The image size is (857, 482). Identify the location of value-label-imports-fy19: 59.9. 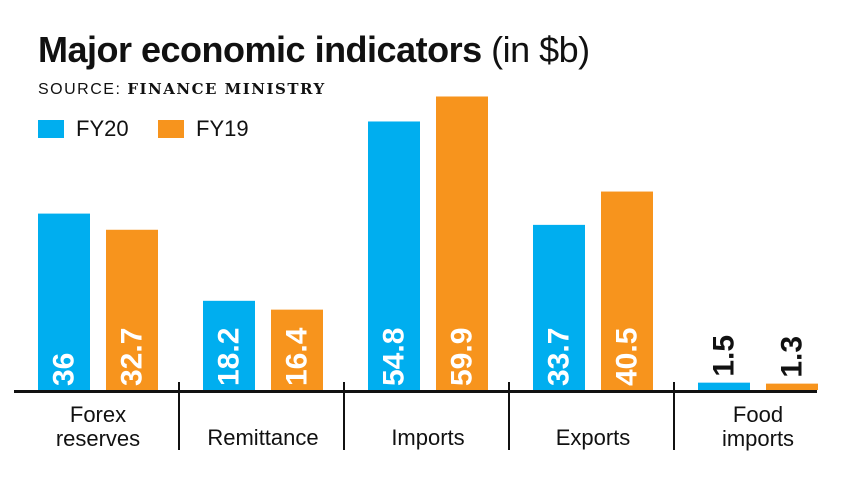
(462, 357).